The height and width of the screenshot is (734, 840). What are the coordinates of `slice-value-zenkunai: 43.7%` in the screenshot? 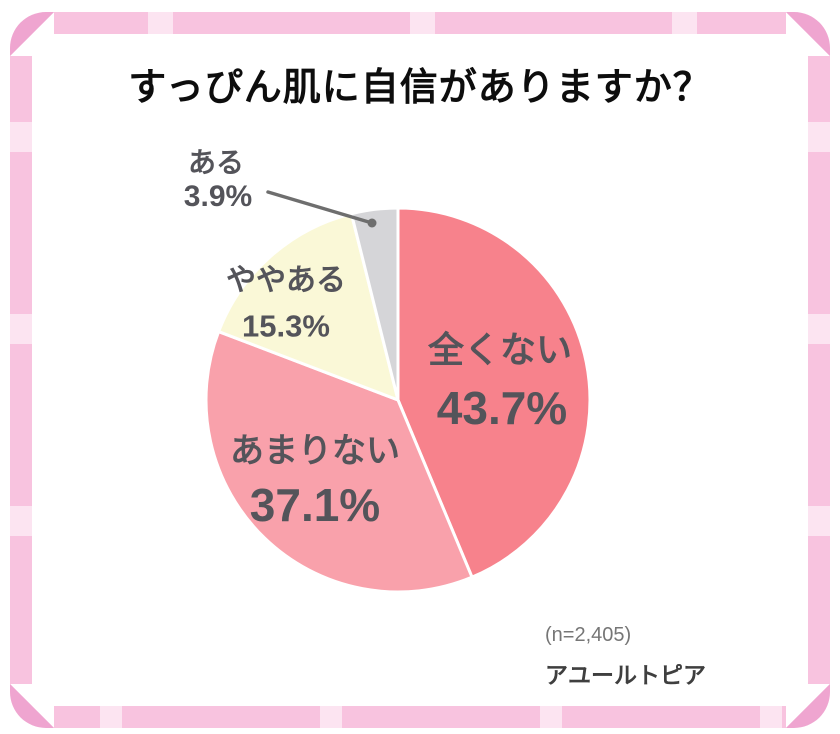 It's located at (502, 408).